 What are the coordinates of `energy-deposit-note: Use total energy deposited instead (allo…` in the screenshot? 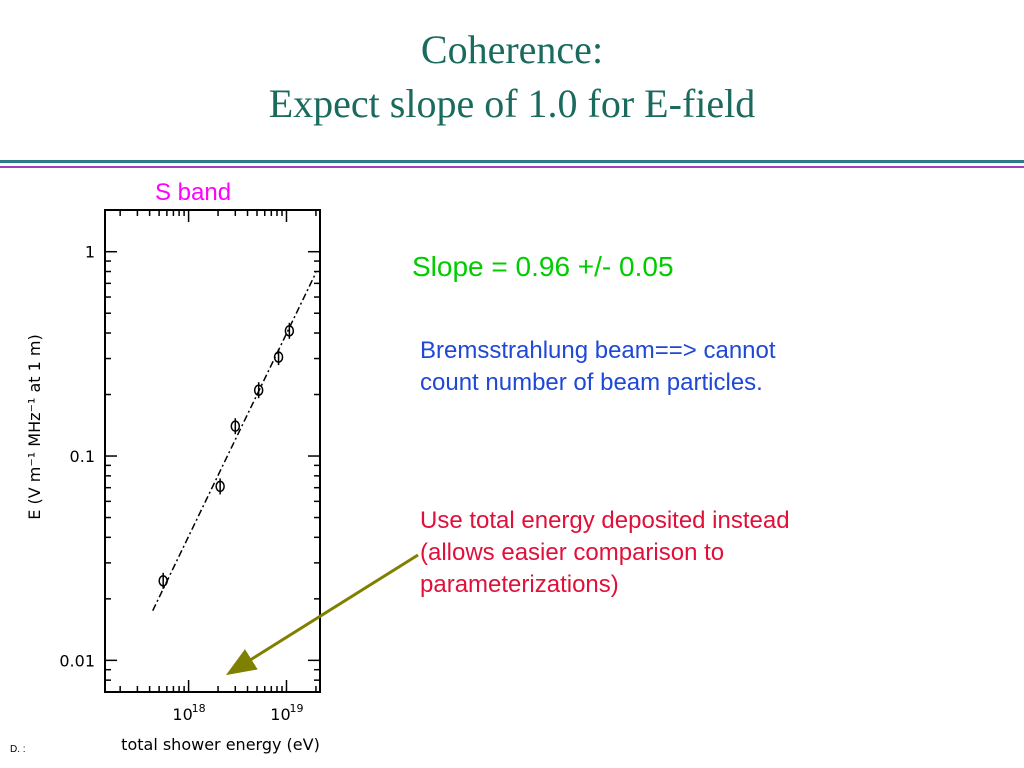 It's located at (605, 552).